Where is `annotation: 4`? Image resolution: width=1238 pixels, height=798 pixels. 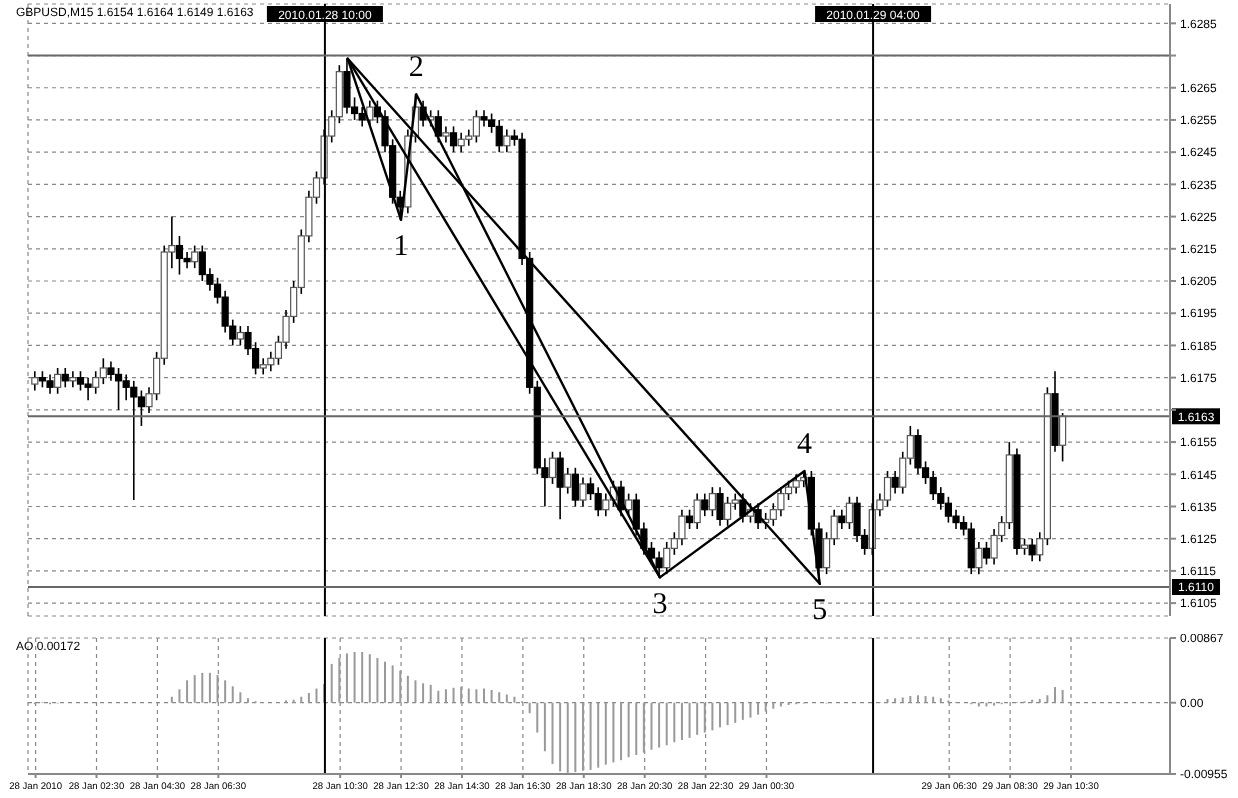
annotation: 4 is located at coordinates (805, 445).